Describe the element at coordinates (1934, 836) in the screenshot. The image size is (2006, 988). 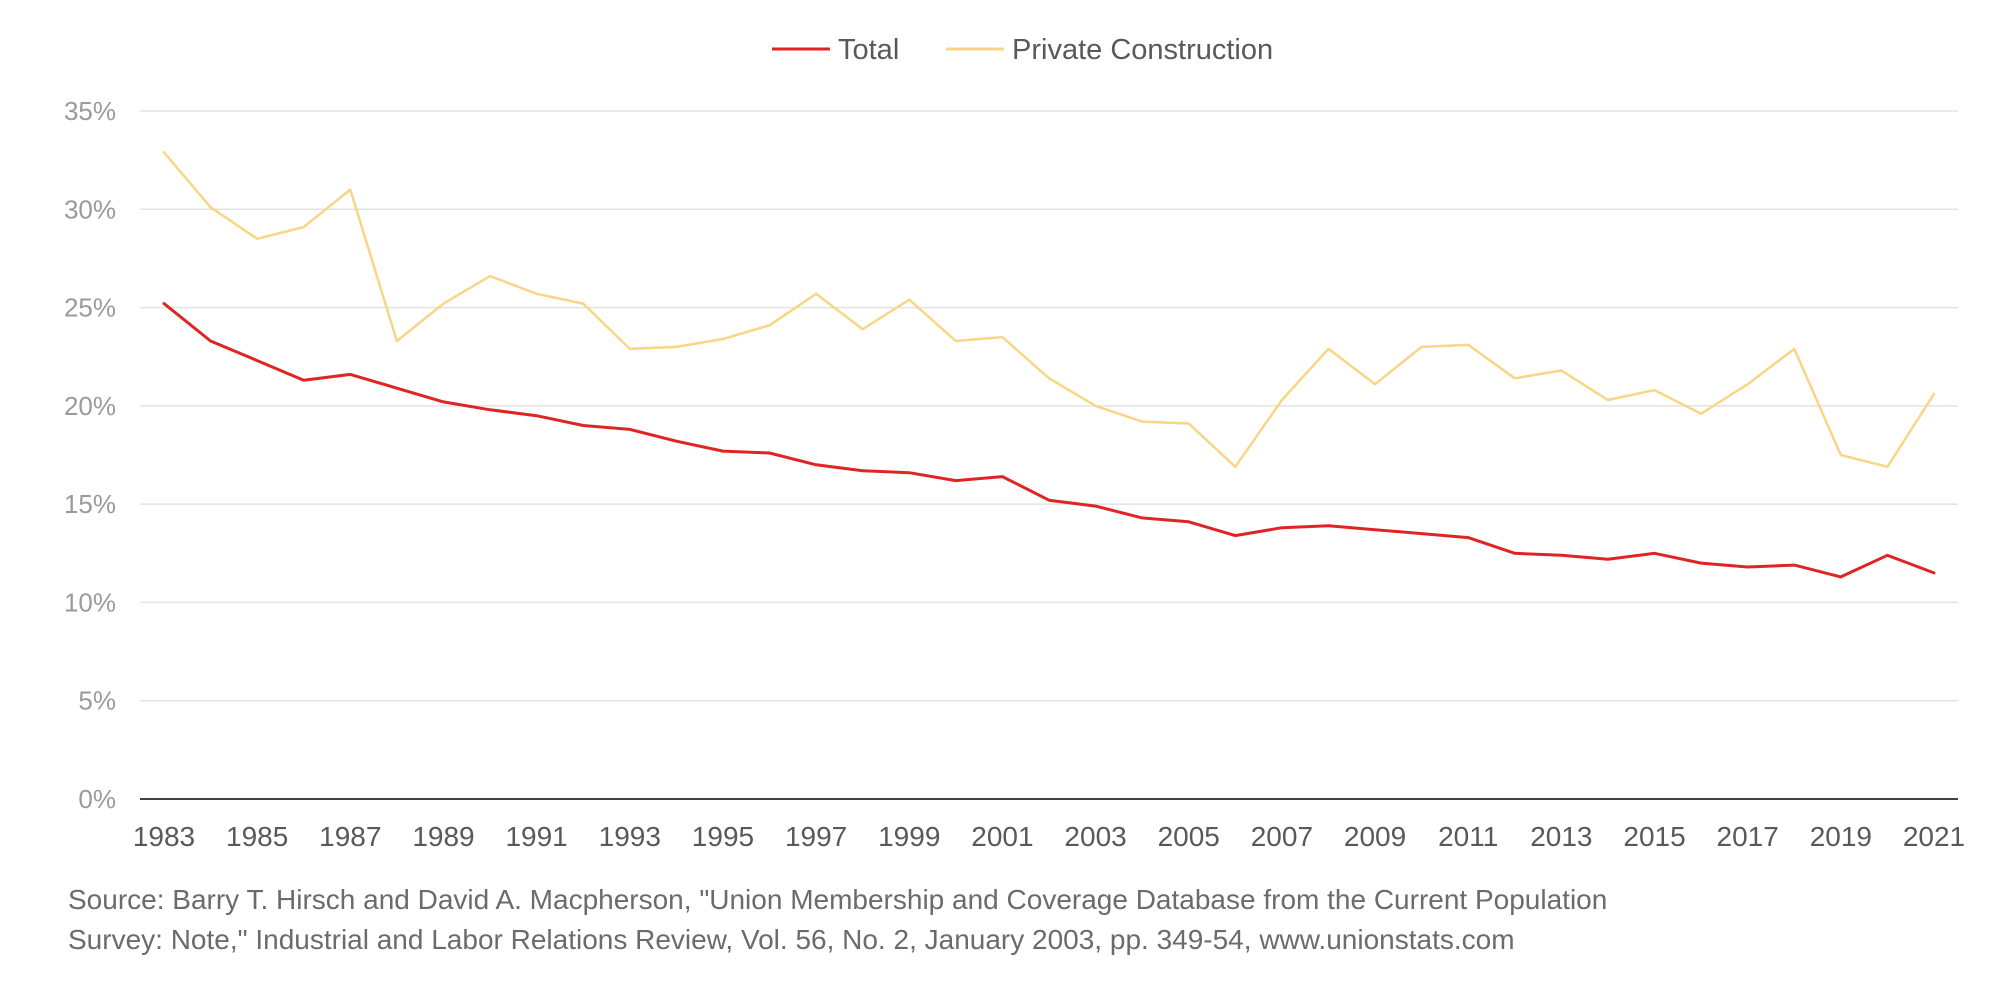
I see `x-tick-label: 2021` at that location.